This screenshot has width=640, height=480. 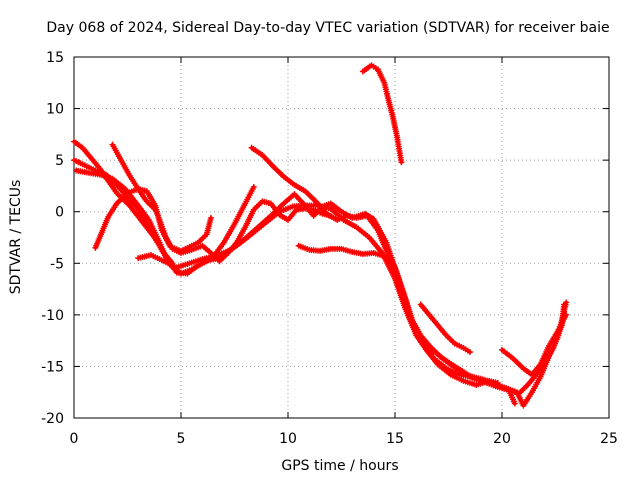 What do you see at coordinates (445, 328) in the screenshot?
I see `series-track-j` at bounding box center [445, 328].